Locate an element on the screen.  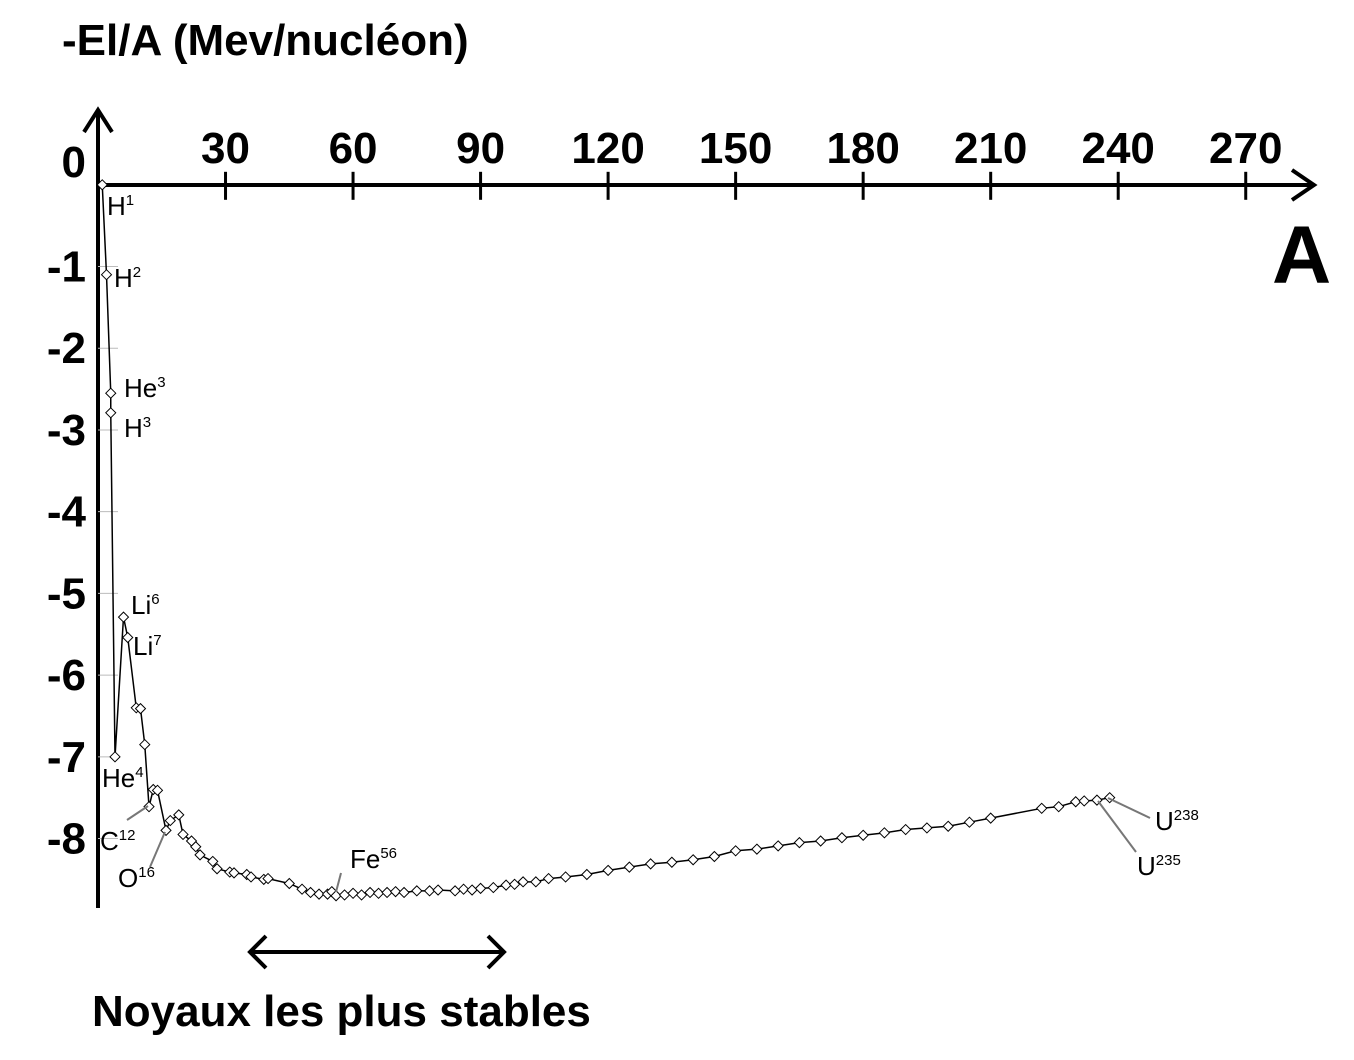
annotation: O16 is located at coordinates (136, 878).